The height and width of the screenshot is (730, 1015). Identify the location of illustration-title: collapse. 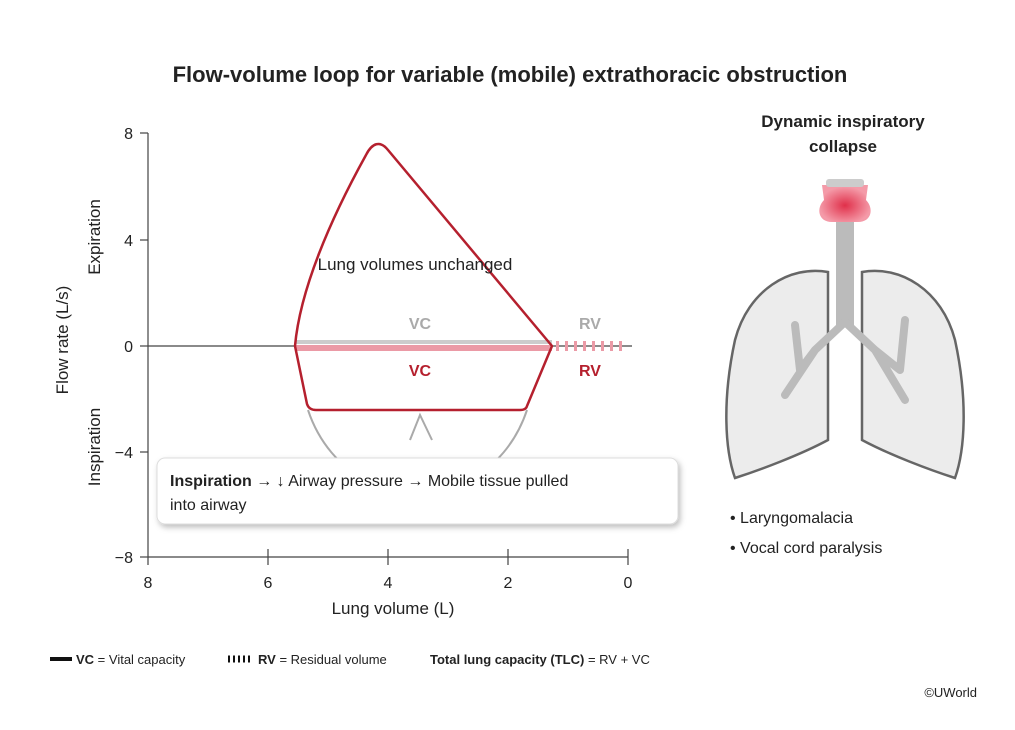
(843, 146).